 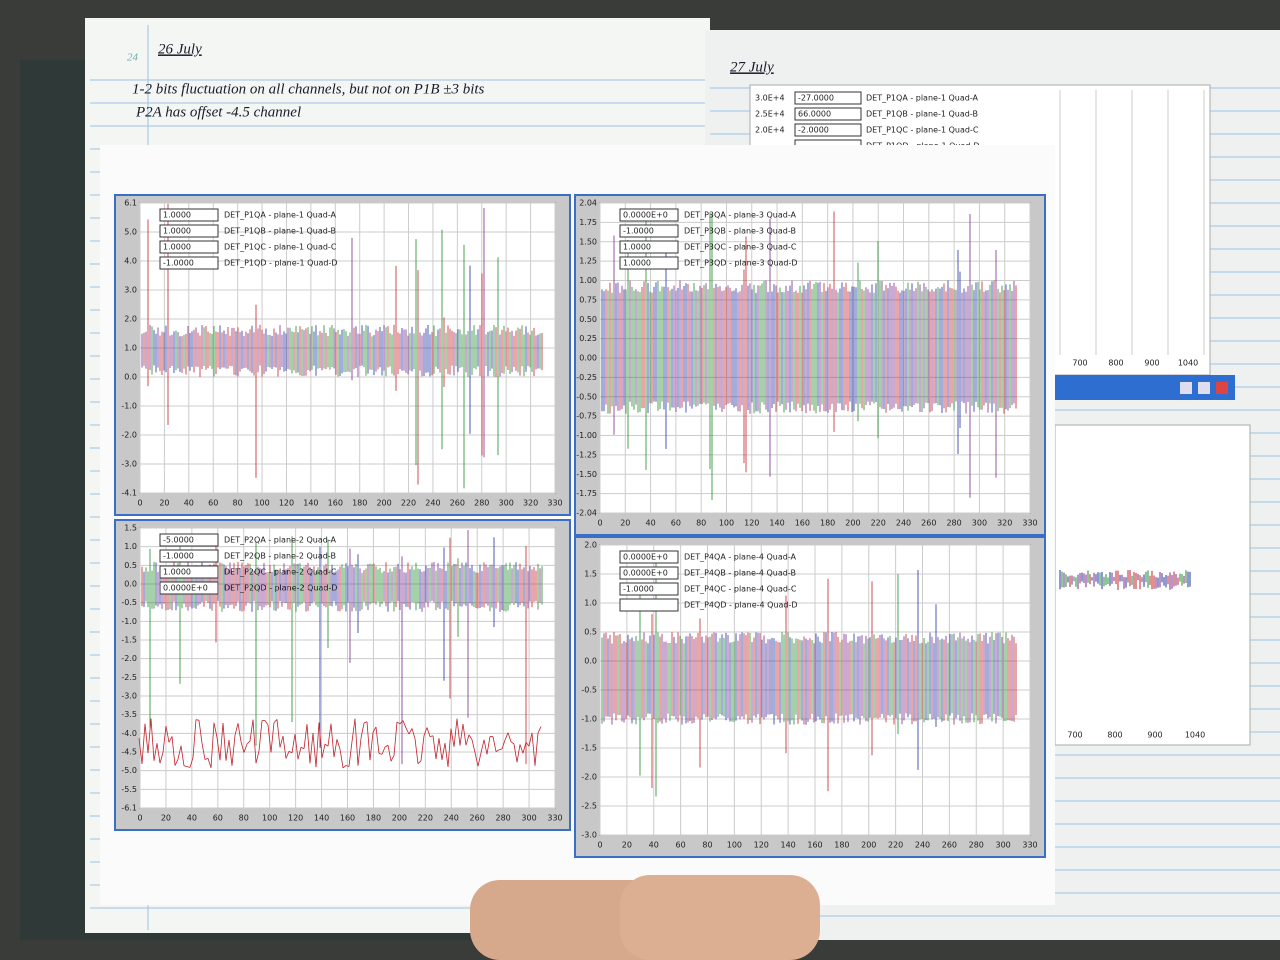 What do you see at coordinates (752, 67) in the screenshot?
I see `date: 27 July` at bounding box center [752, 67].